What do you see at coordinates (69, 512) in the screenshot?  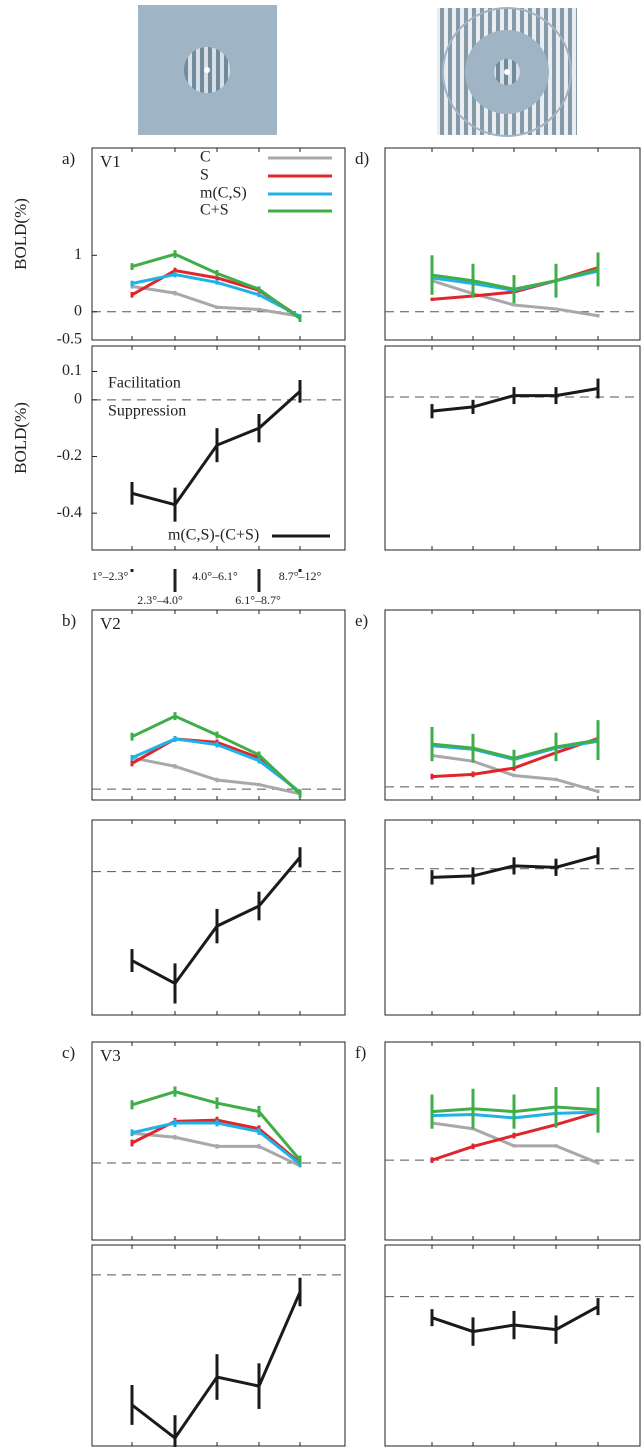 I see `y-tick-label: -0.4` at bounding box center [69, 512].